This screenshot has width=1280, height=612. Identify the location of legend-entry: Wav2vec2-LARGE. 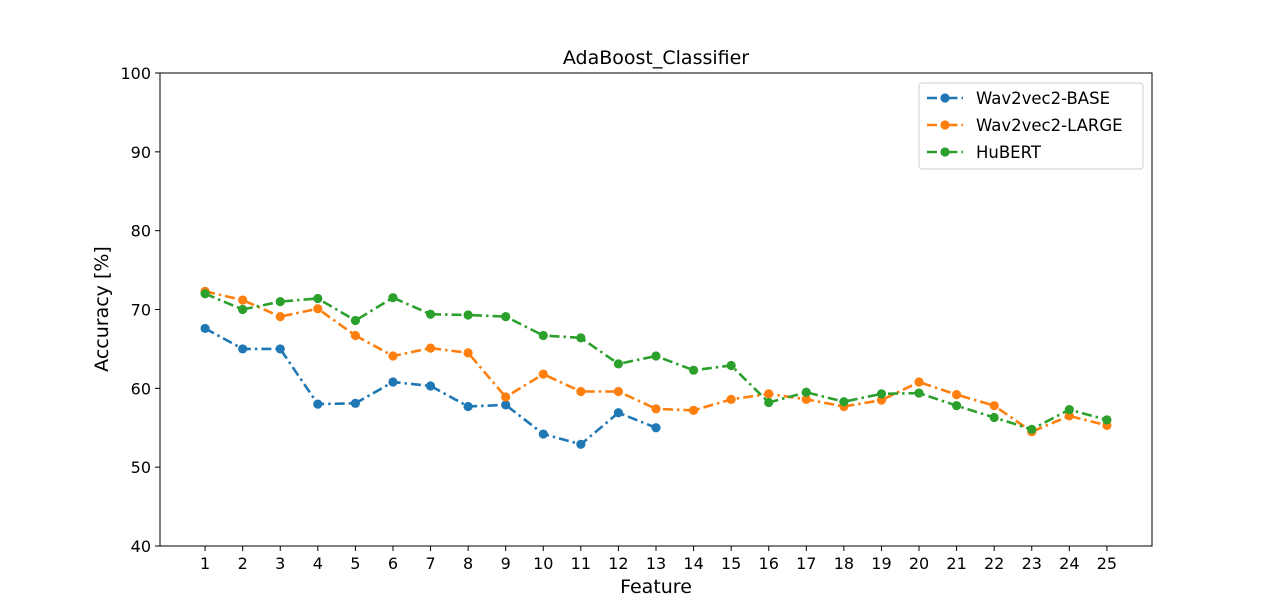
(1025, 125).